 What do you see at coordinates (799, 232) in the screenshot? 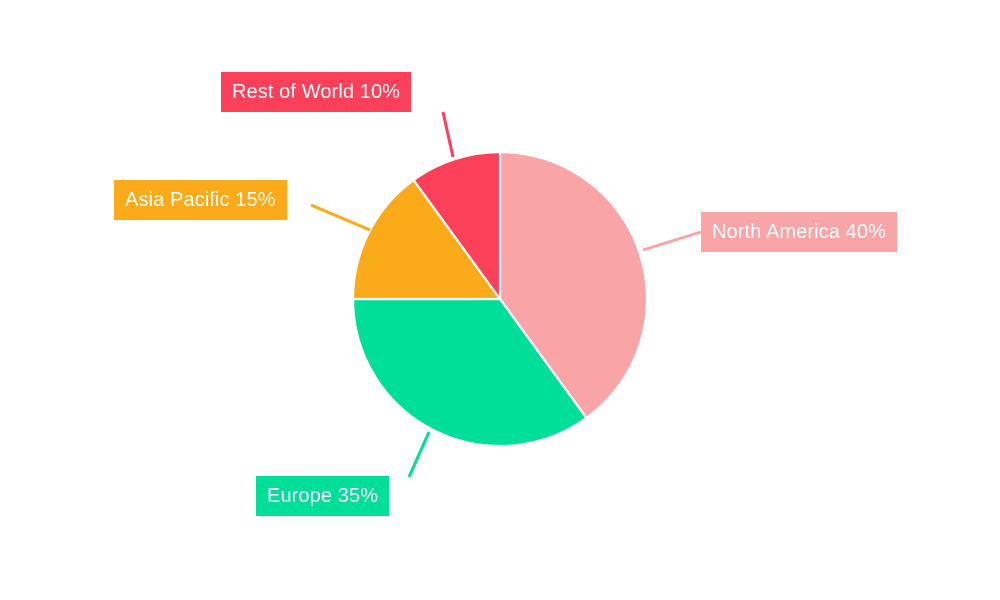
I see `pie-label-north-america: North America 40%` at bounding box center [799, 232].